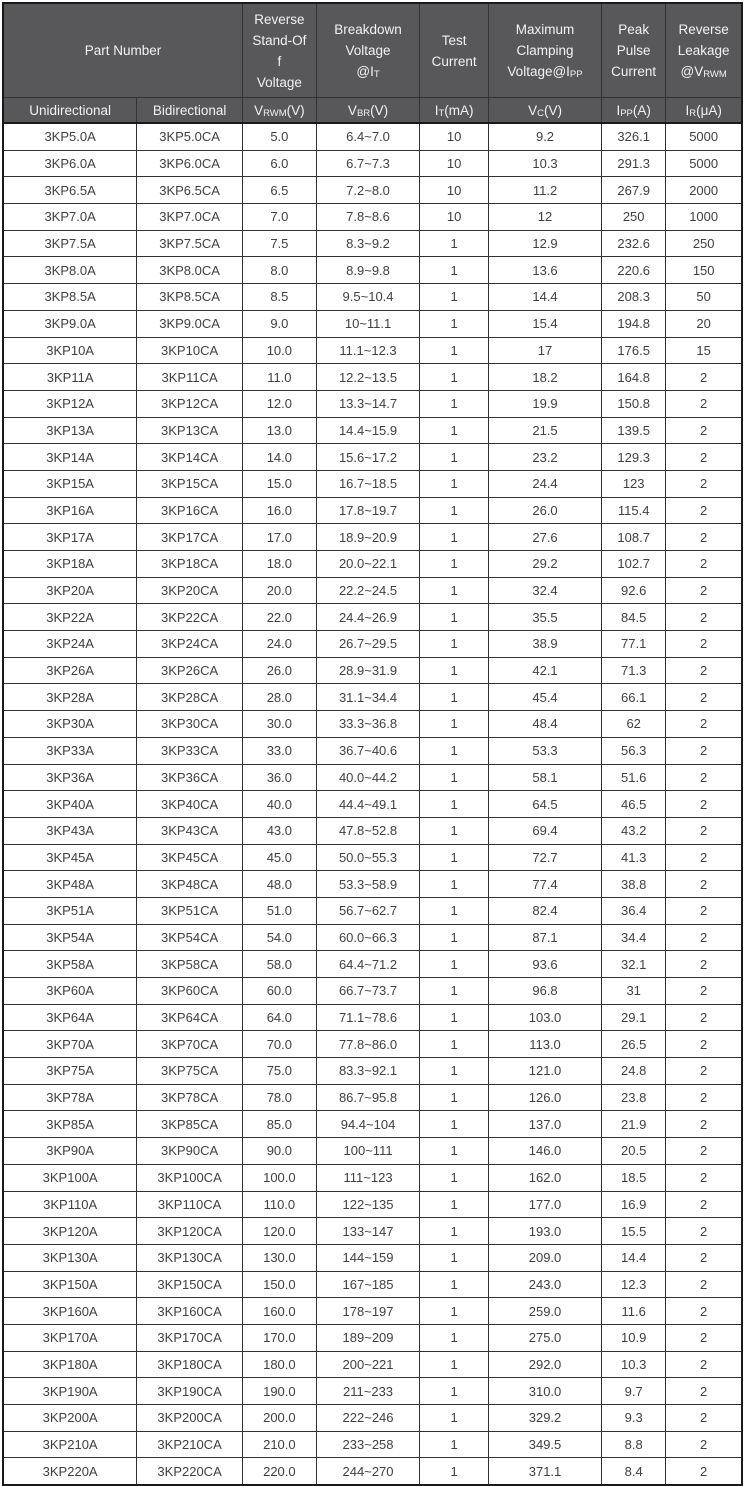 Image resolution: width=745 pixels, height=1486 pixels. I want to click on cell-part-bidirectional: 3KP170CA, so click(189, 1337).